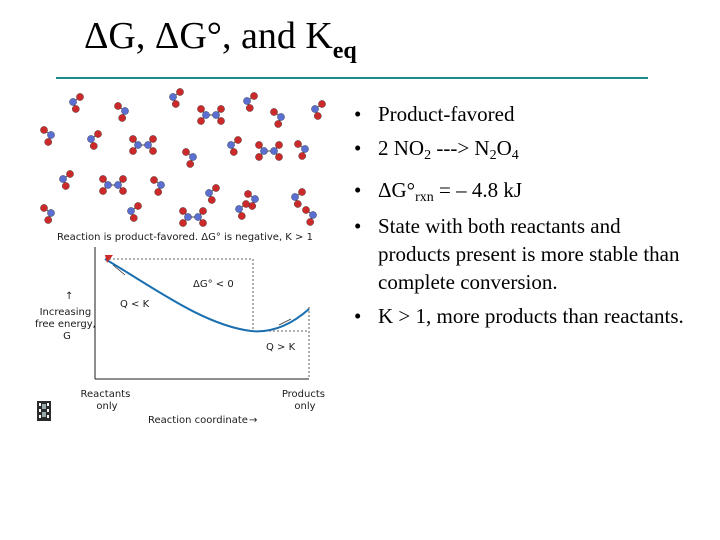 The width and height of the screenshot is (720, 540). Describe the element at coordinates (285, 322) in the screenshot. I see `q-gt-k-arrow` at that location.